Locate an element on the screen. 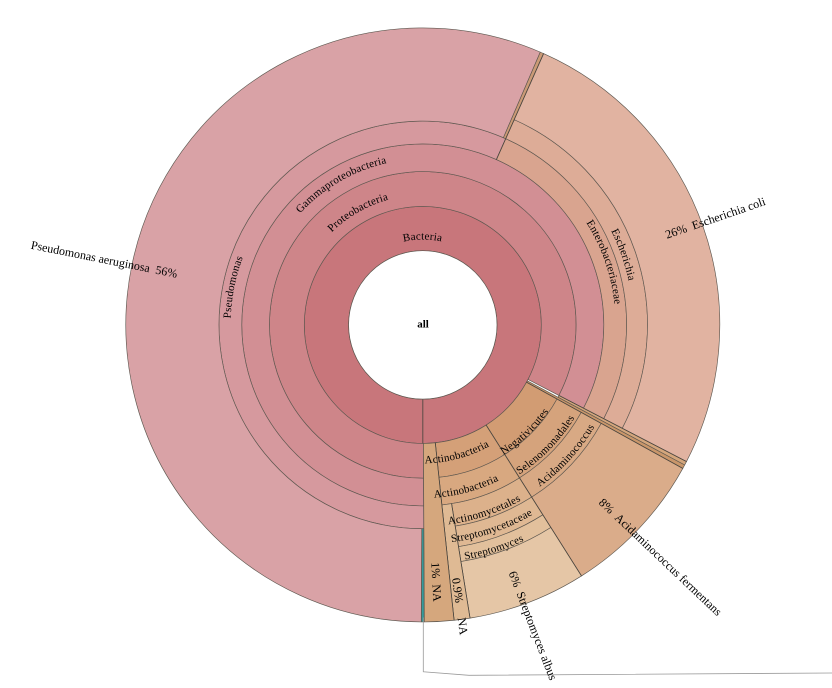 This screenshot has width=832, height=688. svg-text: Bacteria is located at coordinates (422, 237).